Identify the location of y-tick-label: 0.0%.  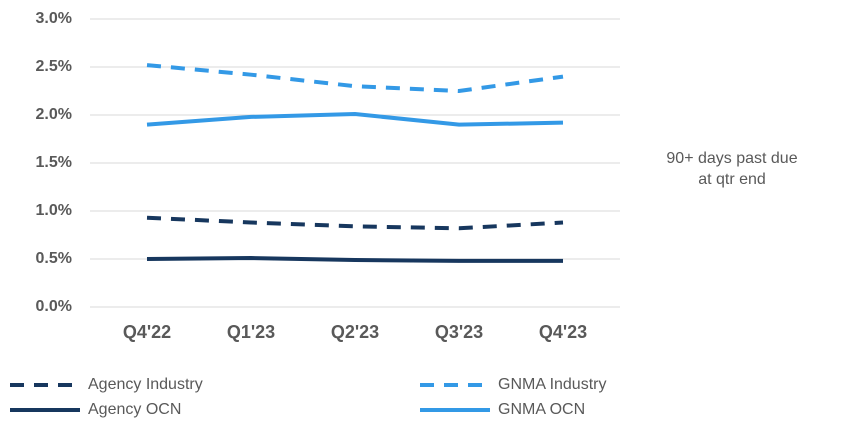
(54, 306).